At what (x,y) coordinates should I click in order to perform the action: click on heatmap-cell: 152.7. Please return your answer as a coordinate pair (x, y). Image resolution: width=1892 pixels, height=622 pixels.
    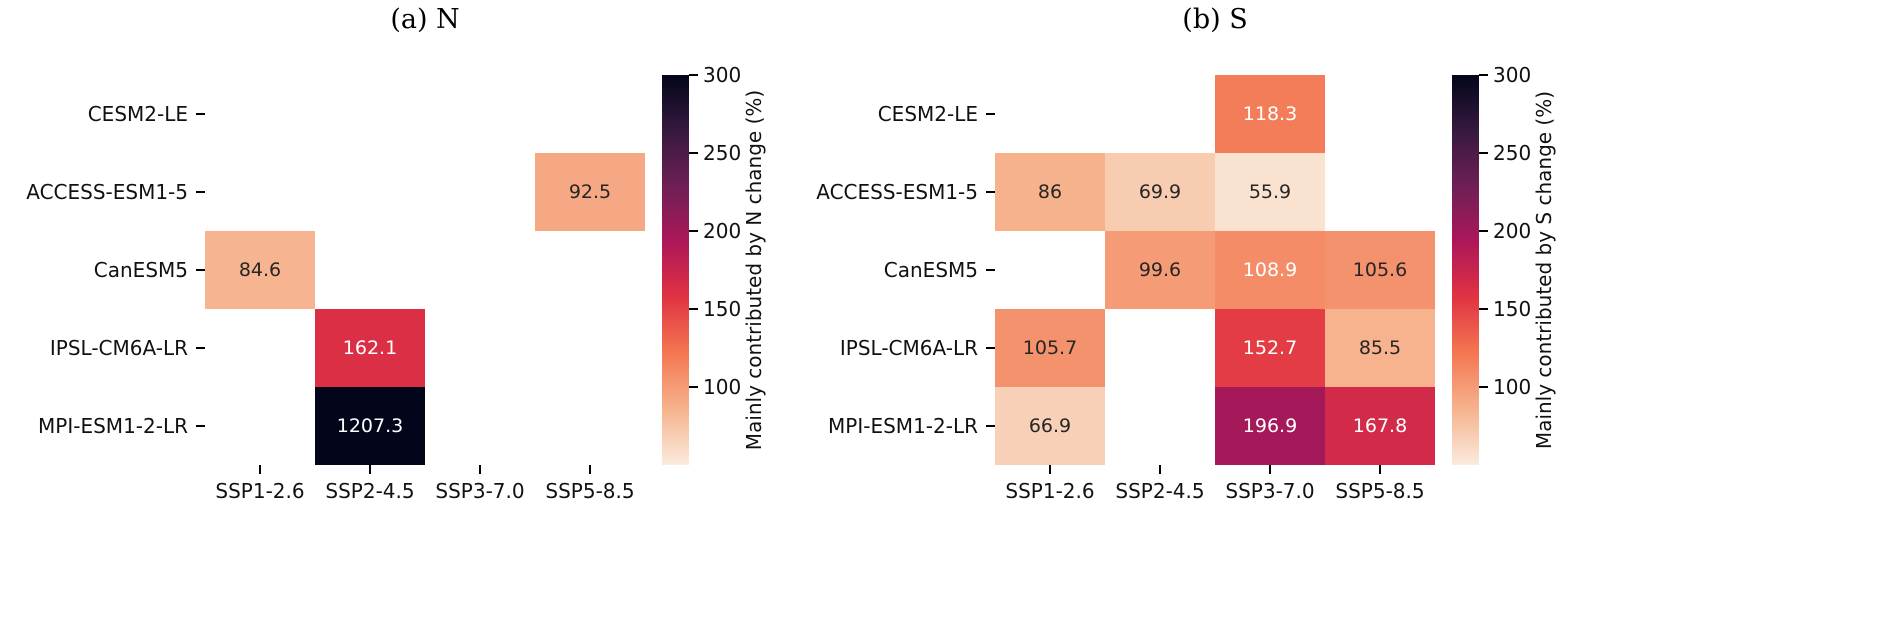
    Looking at the image, I should click on (1270, 348).